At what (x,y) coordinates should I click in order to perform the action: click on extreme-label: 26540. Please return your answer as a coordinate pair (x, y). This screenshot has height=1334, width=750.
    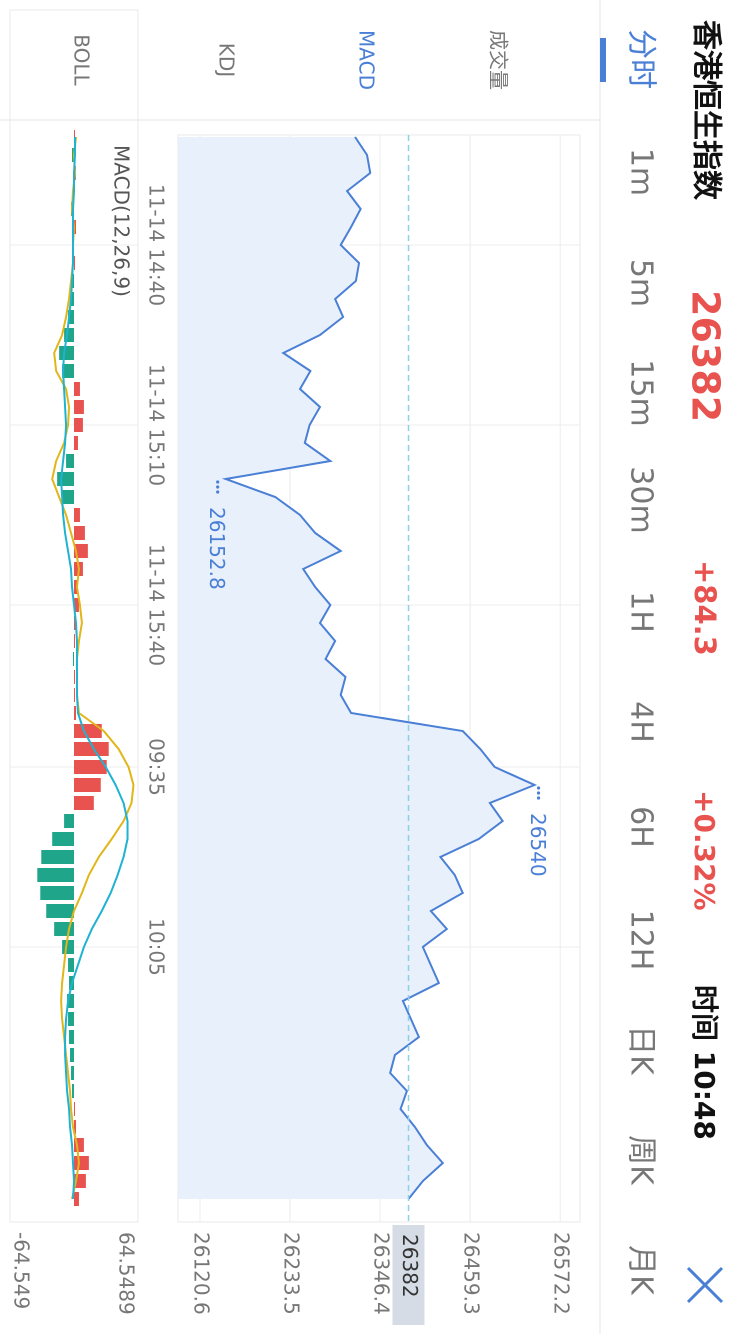
    Looking at the image, I should click on (538, 845).